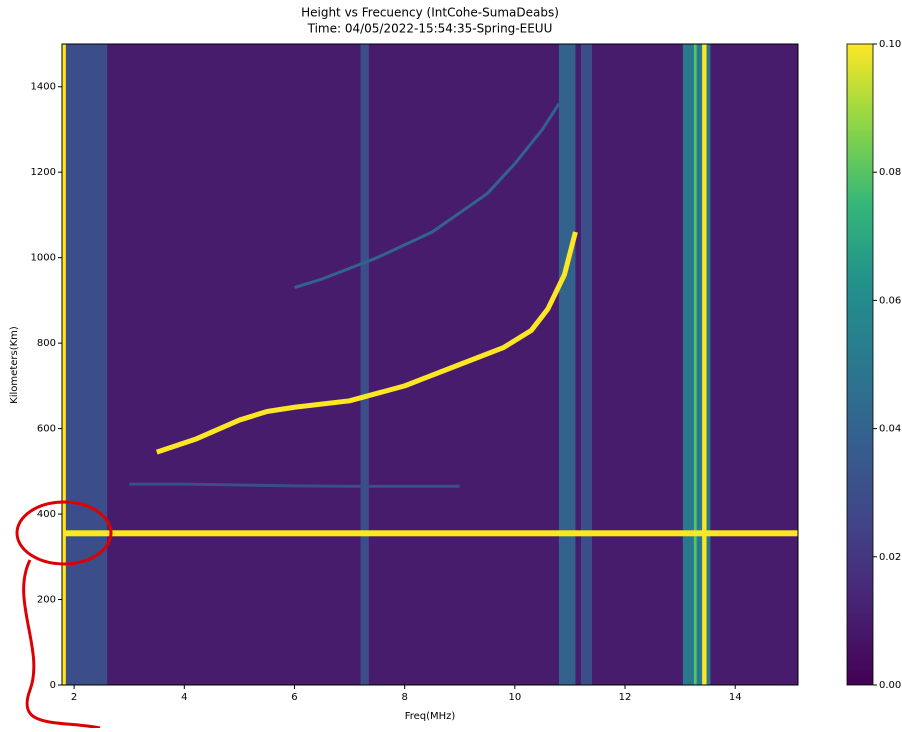 This screenshot has height=732, width=902. What do you see at coordinates (404, 697) in the screenshot?
I see `x-tick-label: 8` at bounding box center [404, 697].